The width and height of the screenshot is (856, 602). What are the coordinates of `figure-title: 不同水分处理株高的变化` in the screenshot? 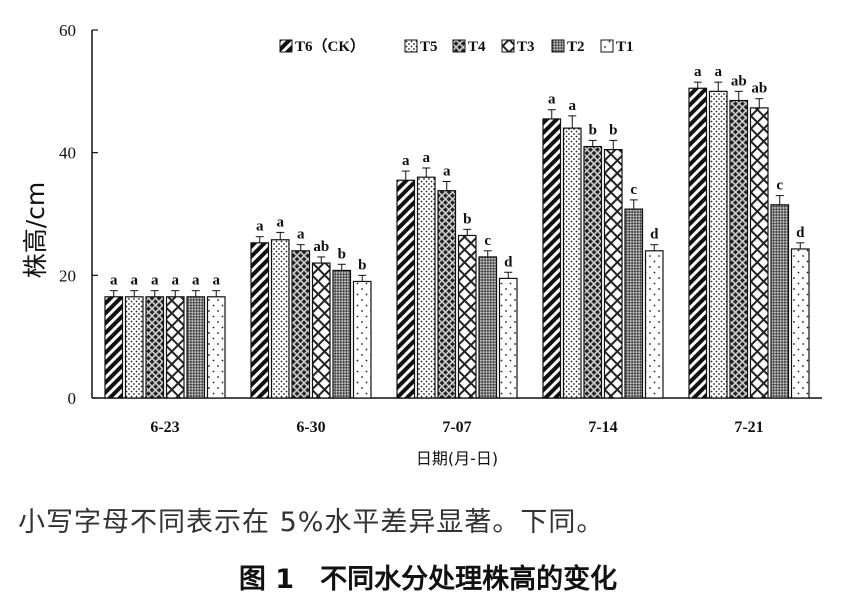 It's located at (469, 579).